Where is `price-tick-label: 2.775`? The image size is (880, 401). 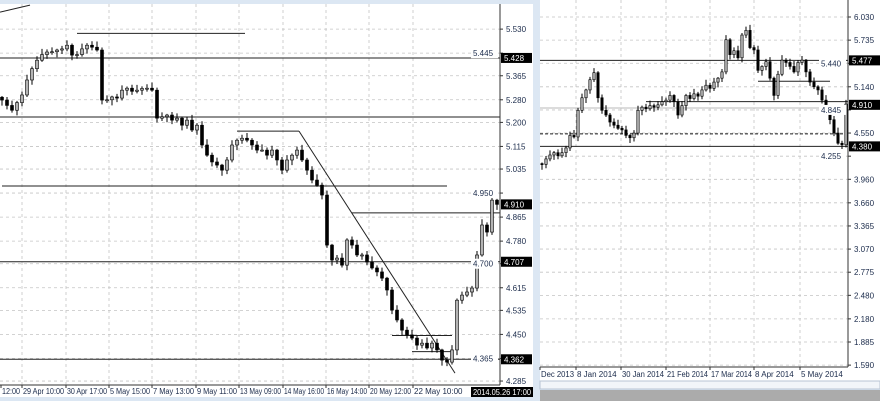
price-tick-label: 2.775 is located at coordinates (864, 272).